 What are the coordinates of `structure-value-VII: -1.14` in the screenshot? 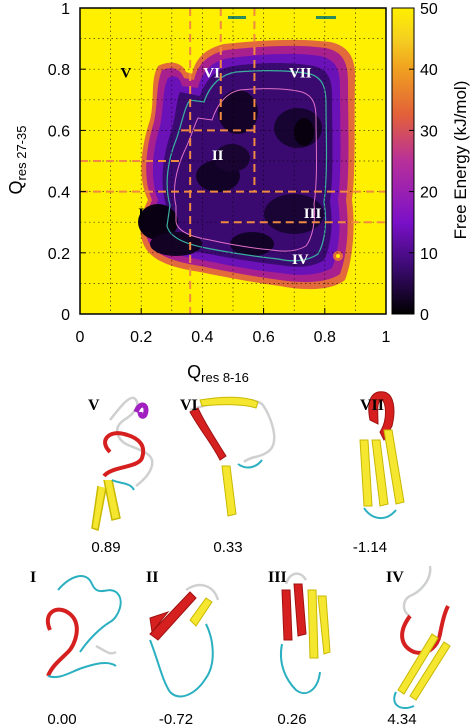 It's located at (370, 547).